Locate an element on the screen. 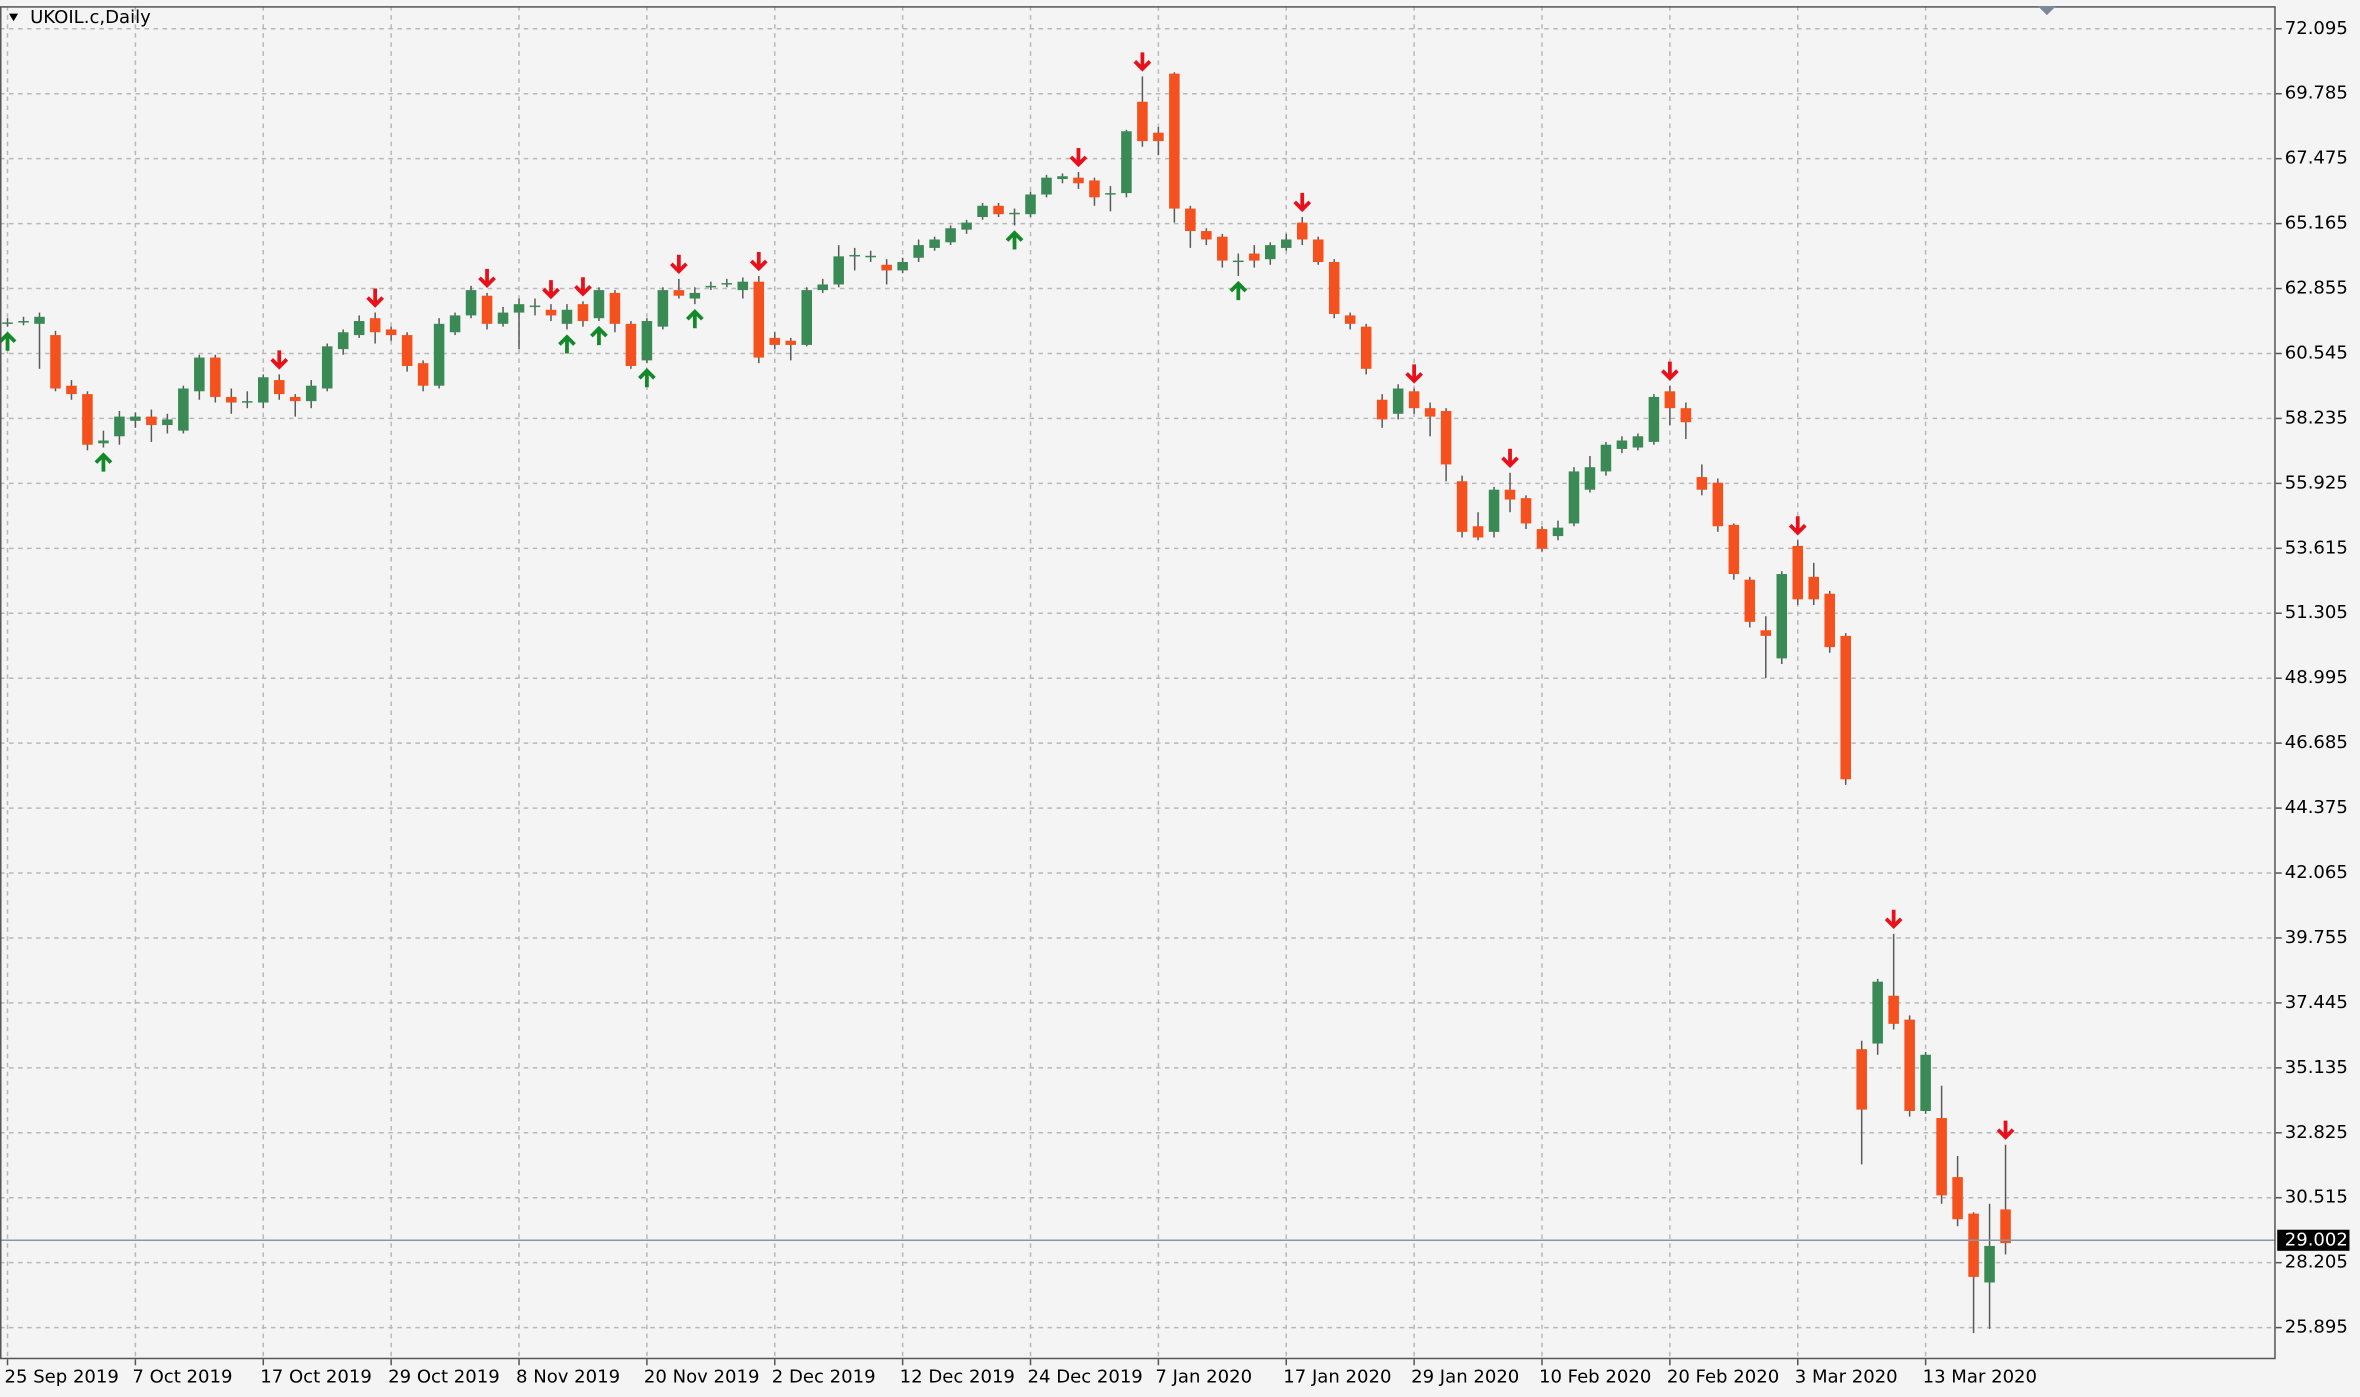 The width and height of the screenshot is (2360, 1397). y-tick-label: 65.165 is located at coordinates (2316, 223).